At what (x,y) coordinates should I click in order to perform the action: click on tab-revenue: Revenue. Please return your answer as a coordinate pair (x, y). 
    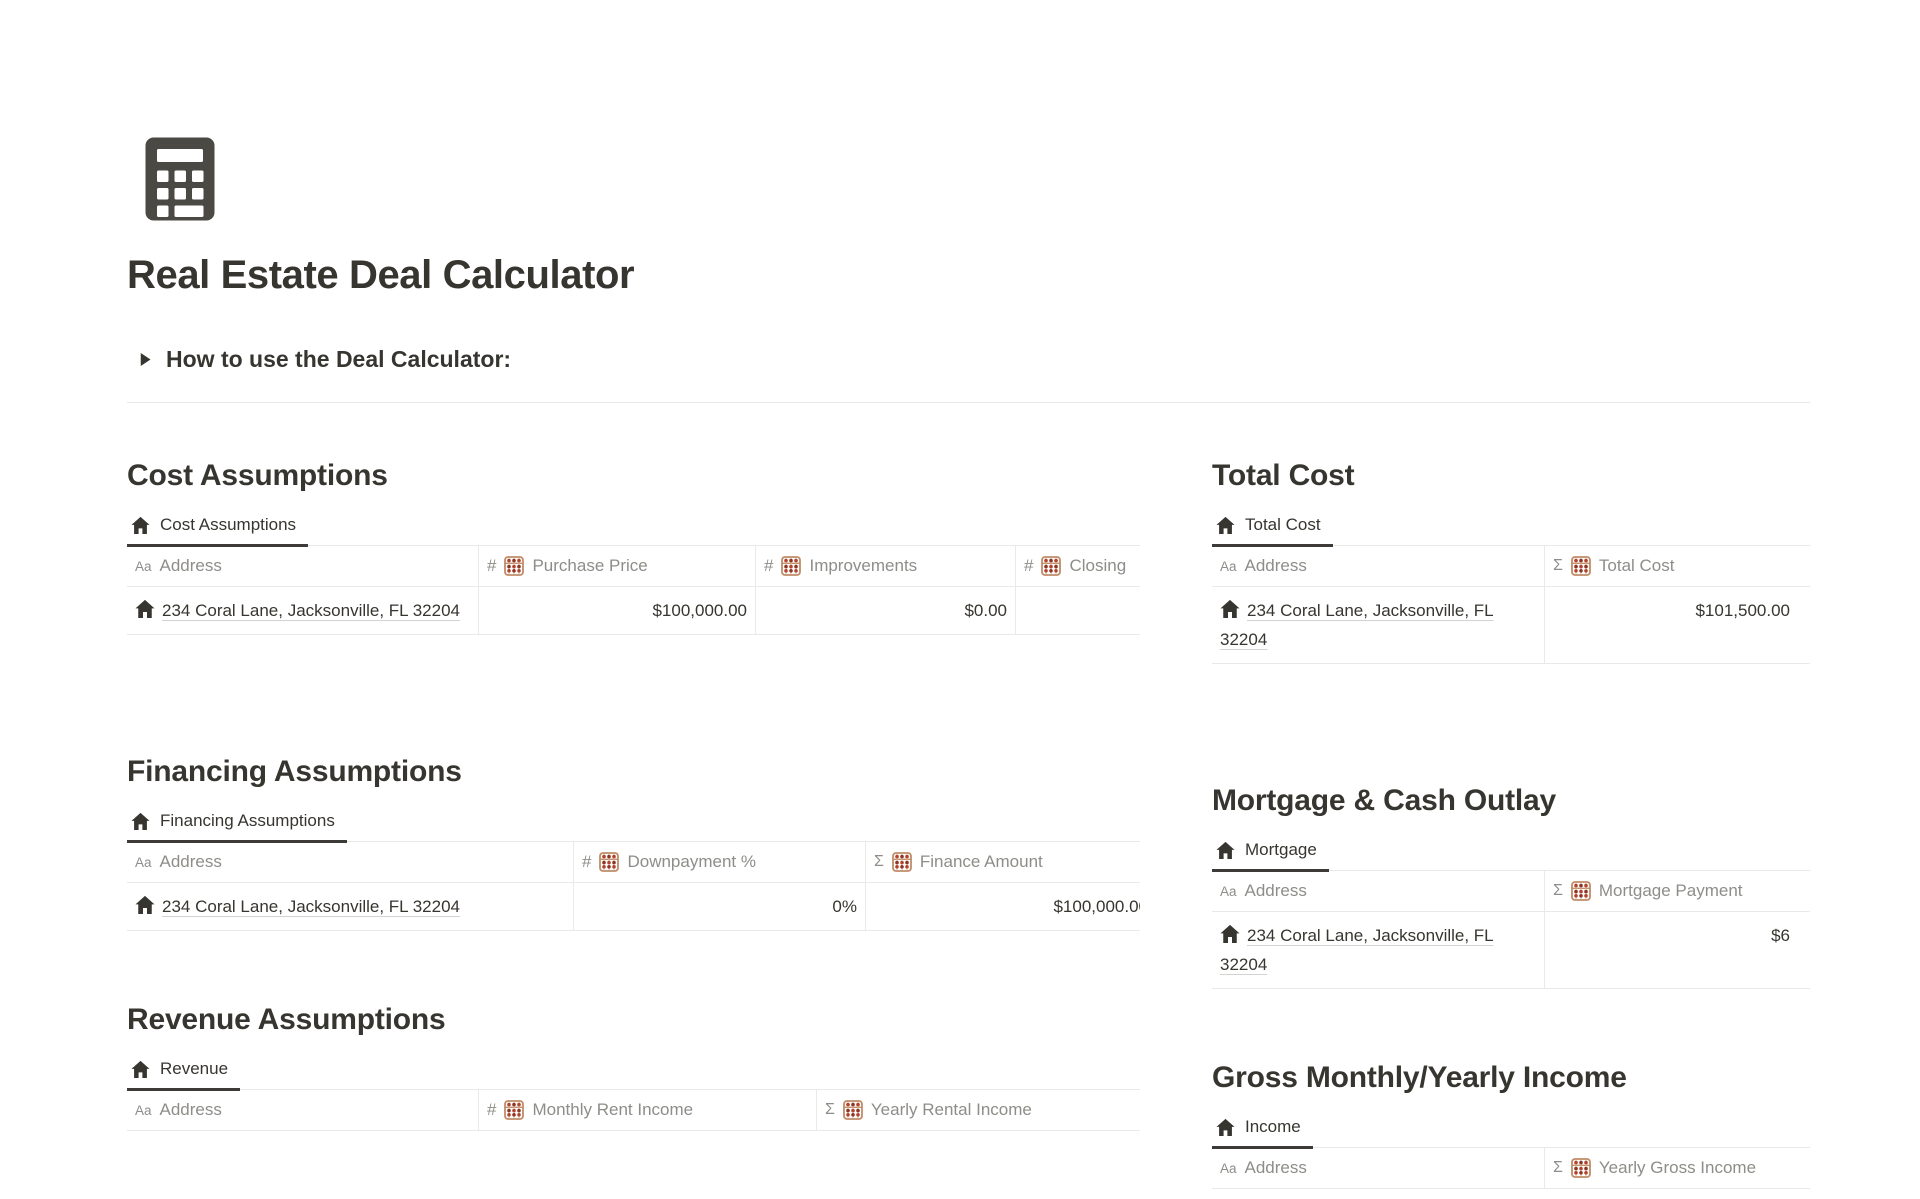
    Looking at the image, I should click on (184, 1074).